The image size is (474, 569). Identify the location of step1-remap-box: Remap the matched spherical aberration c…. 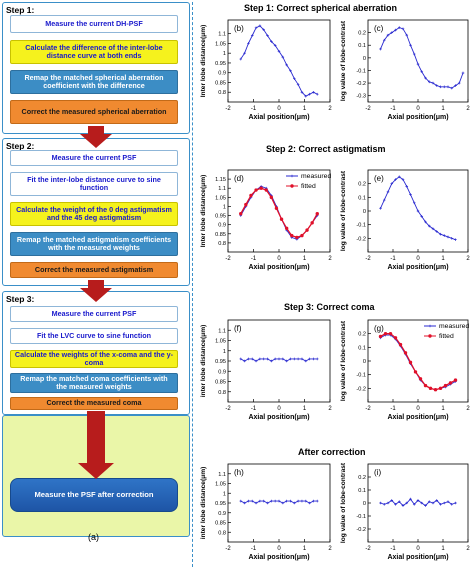
(94, 82).